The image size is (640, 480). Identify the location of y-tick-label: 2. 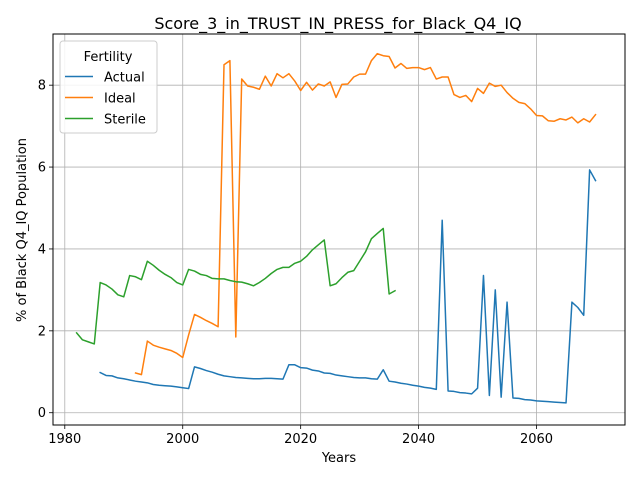
(42, 331).